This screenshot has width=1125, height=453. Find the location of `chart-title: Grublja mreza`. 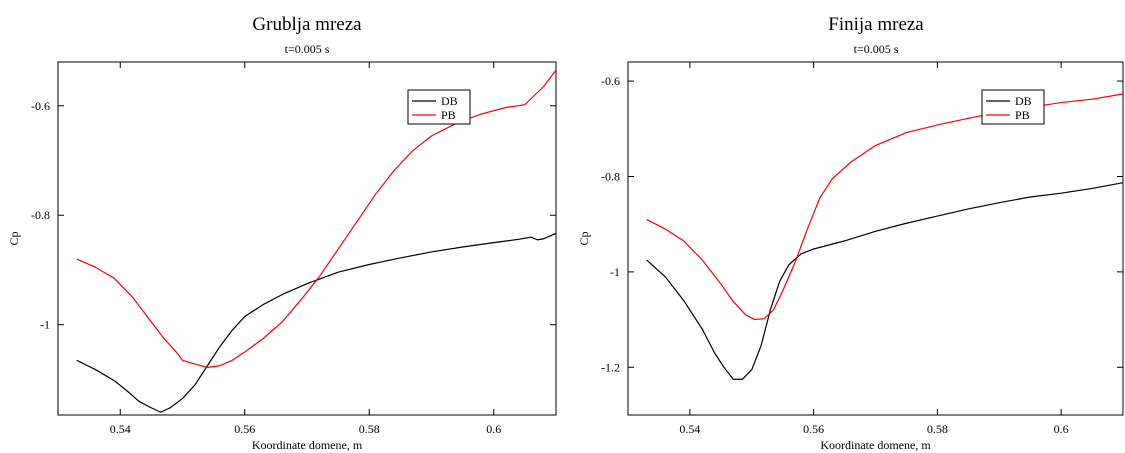

chart-title: Grublja mreza is located at coordinates (307, 24).